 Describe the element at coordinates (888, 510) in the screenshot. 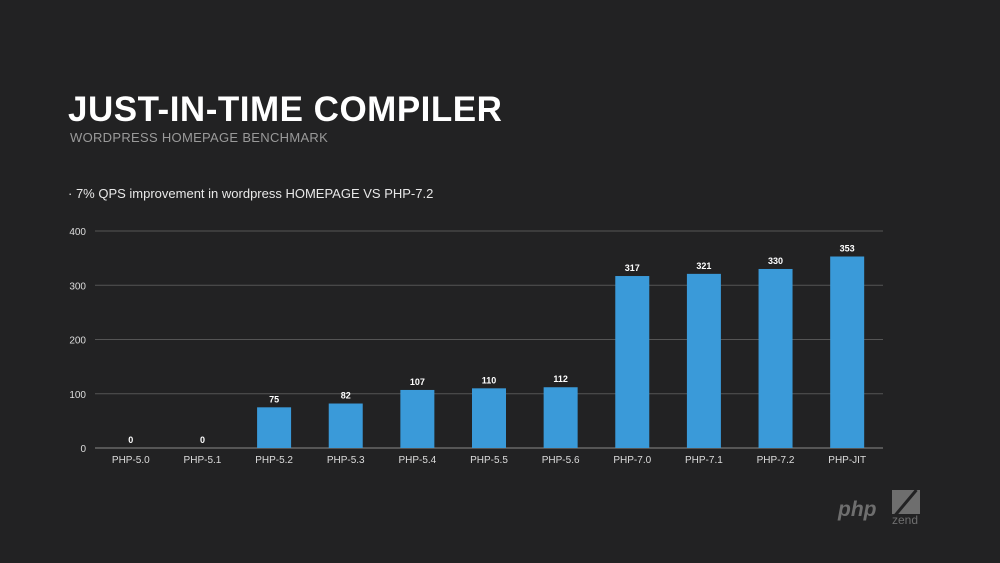

I see `logos: php zend` at that location.